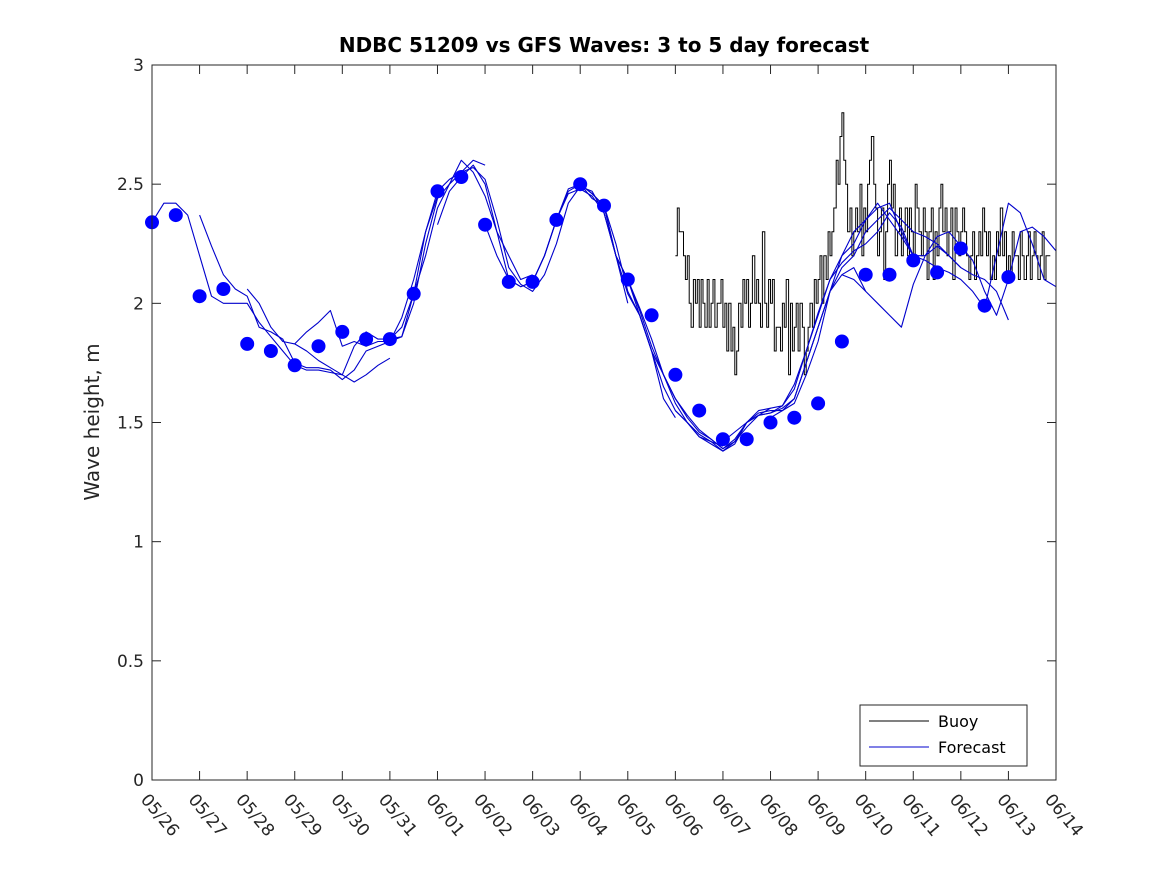  I want to click on buoy-line, so click(863, 244).